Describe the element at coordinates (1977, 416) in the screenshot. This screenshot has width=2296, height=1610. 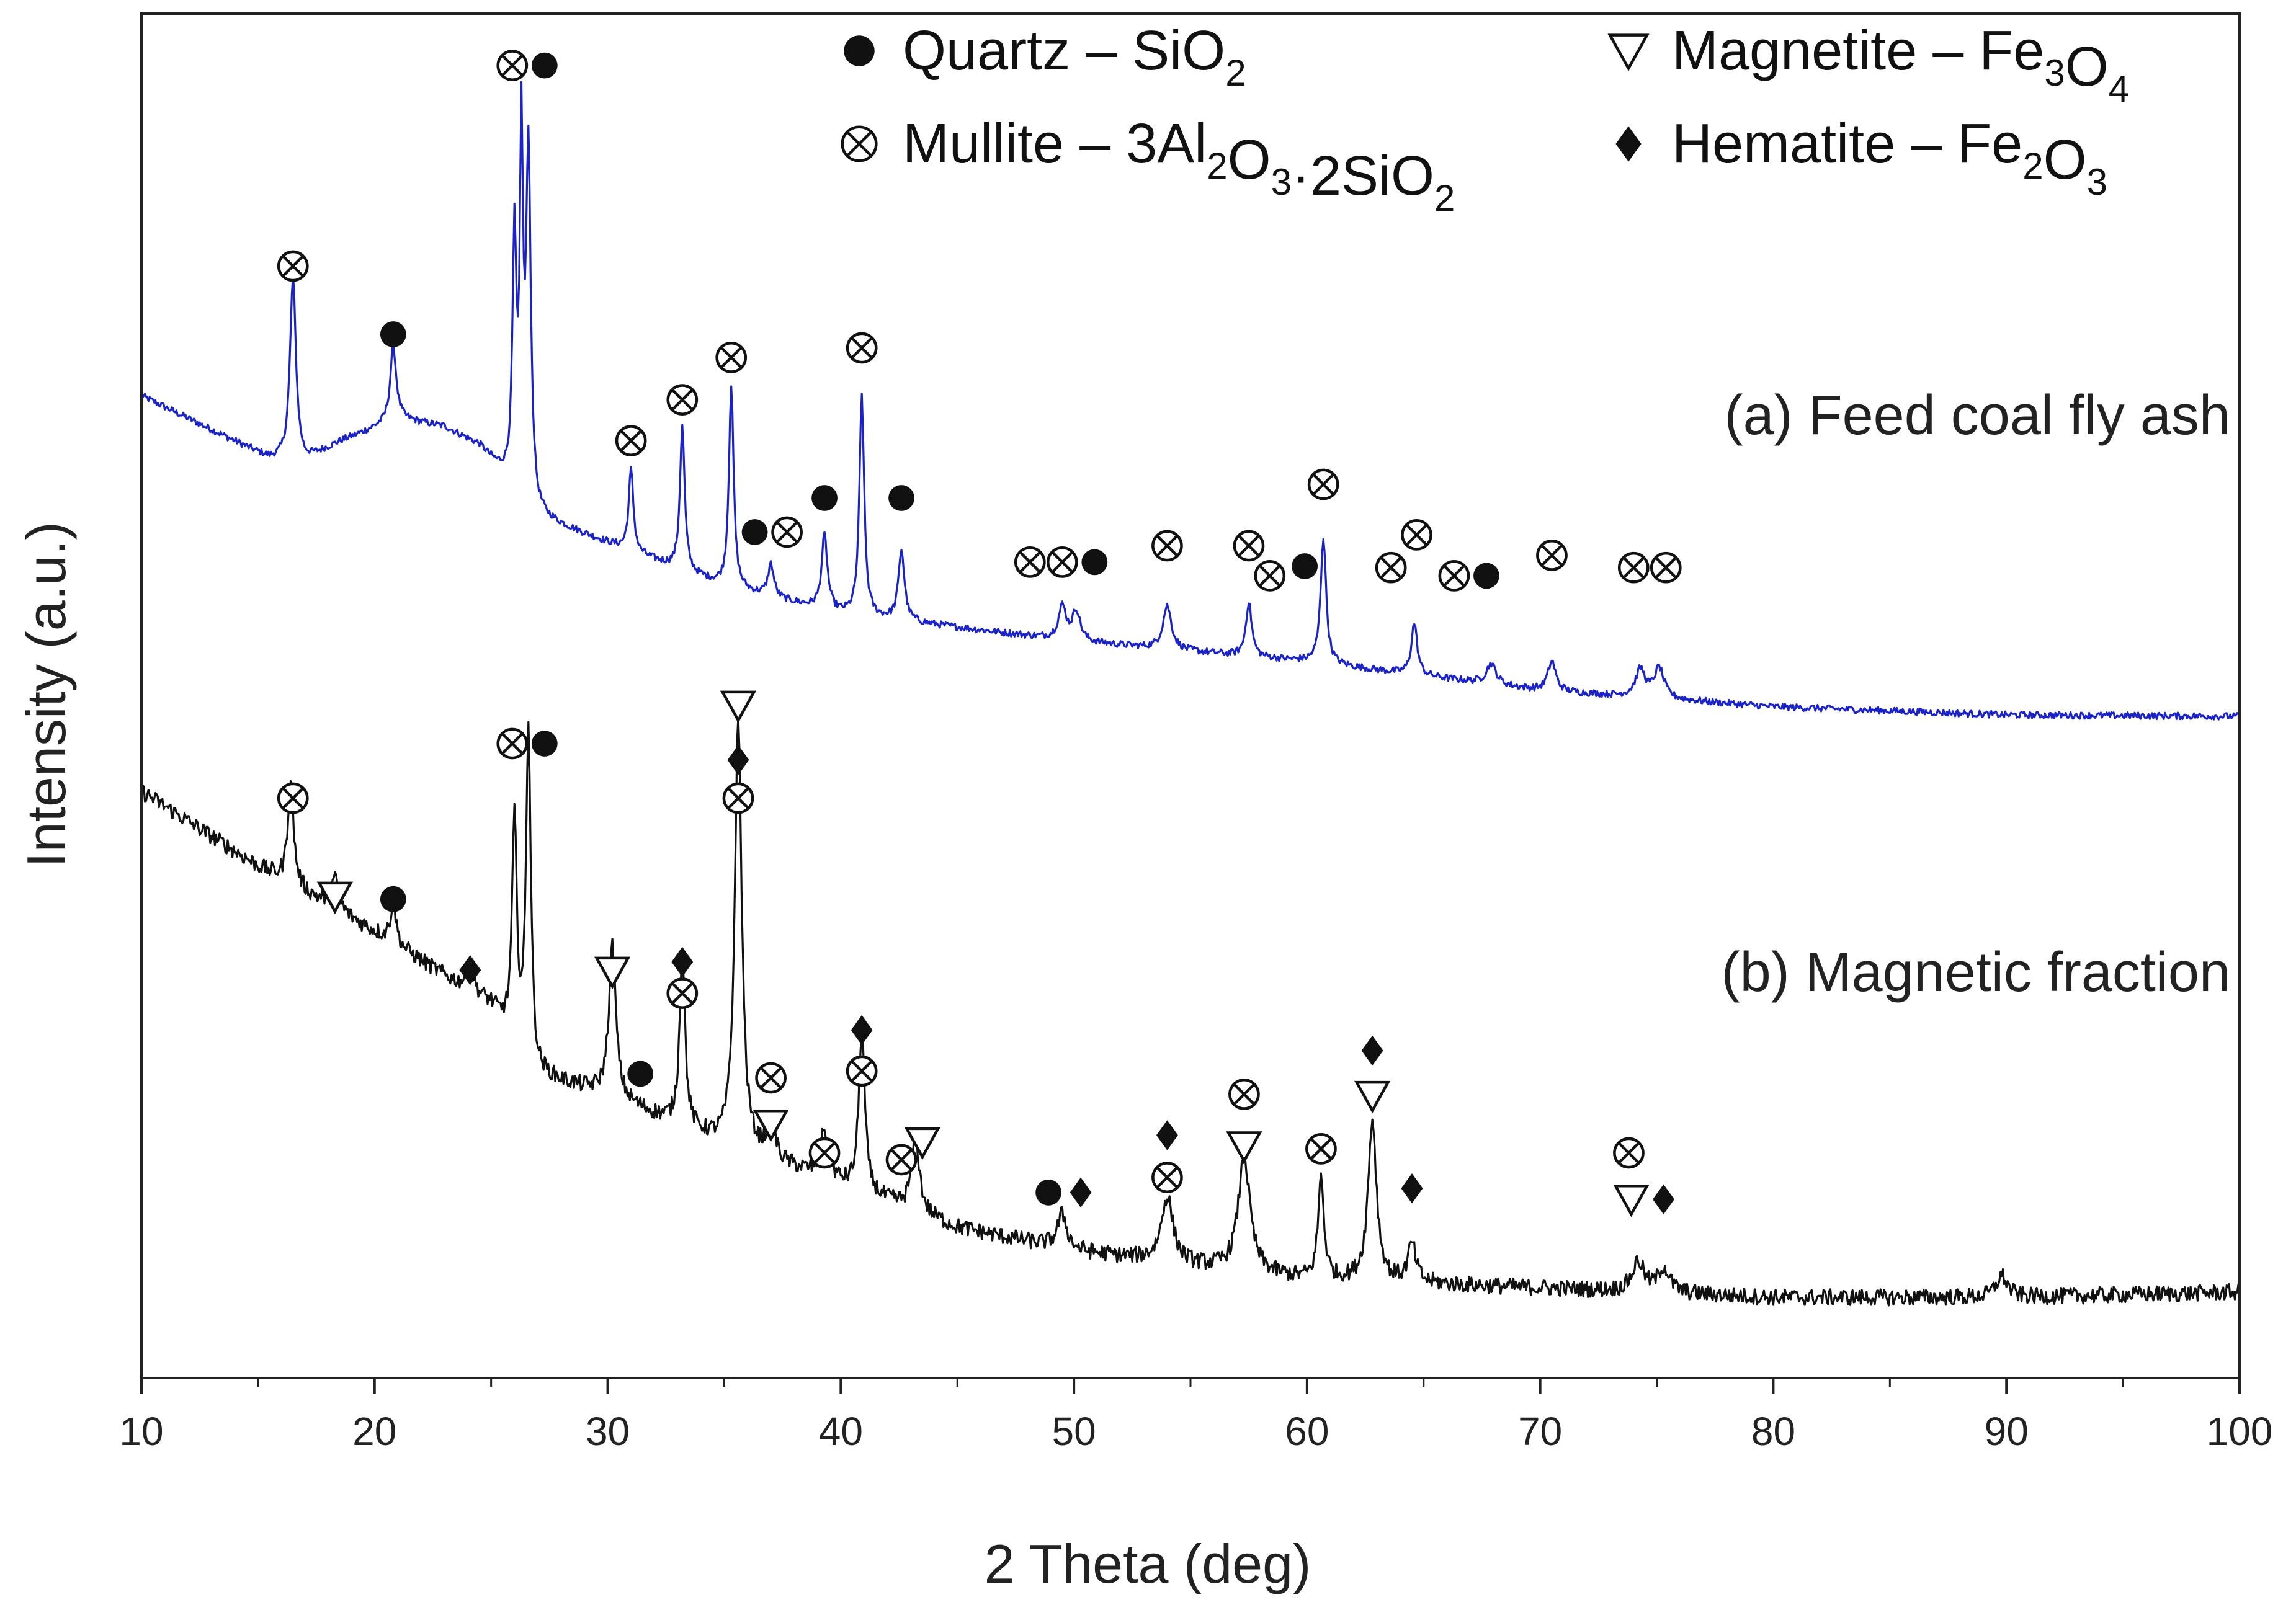
I see `series-label-feed: (a) Feed coal fly ash` at that location.